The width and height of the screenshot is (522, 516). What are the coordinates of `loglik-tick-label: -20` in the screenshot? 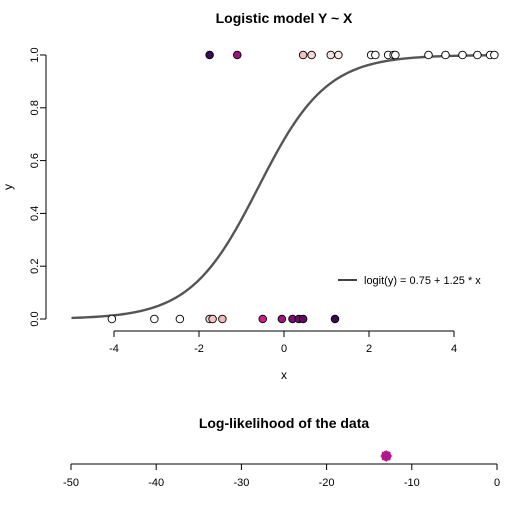 It's located at (327, 483).